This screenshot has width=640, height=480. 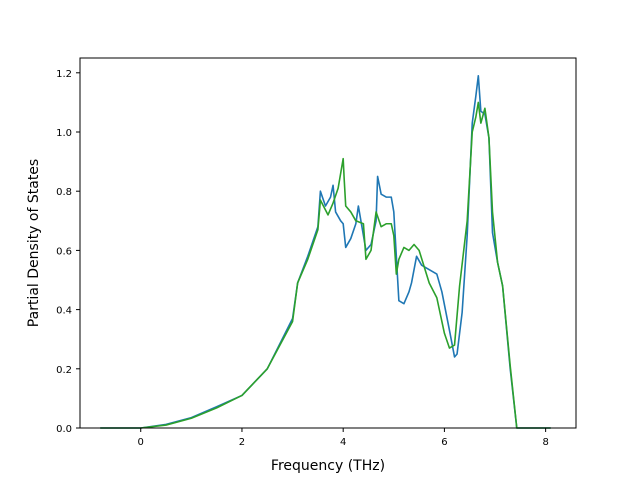 I want to click on y-tick-label: 0.0, so click(x=64, y=429).